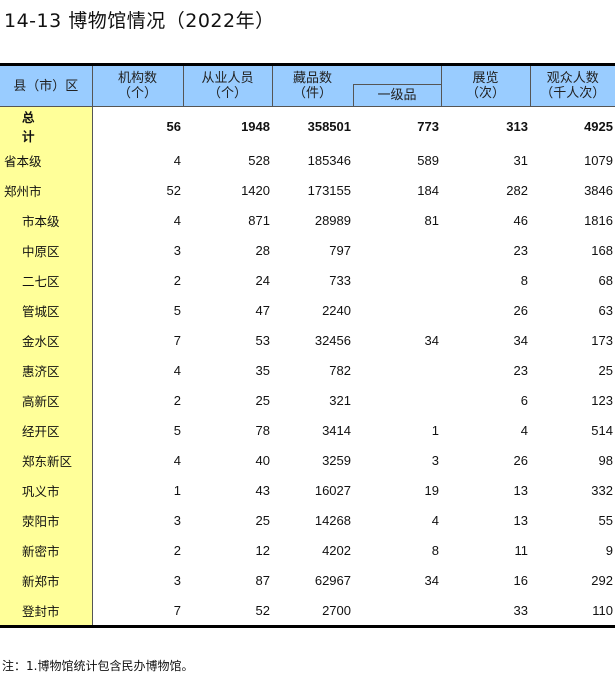  Describe the element at coordinates (602, 430) in the screenshot. I see `cell-visitors: 514` at that location.